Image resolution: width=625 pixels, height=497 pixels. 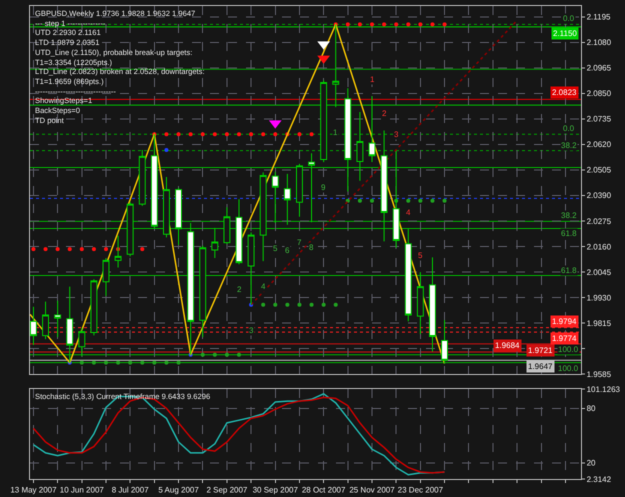 I want to click on y-tick-label: 2.0045, so click(x=599, y=272).